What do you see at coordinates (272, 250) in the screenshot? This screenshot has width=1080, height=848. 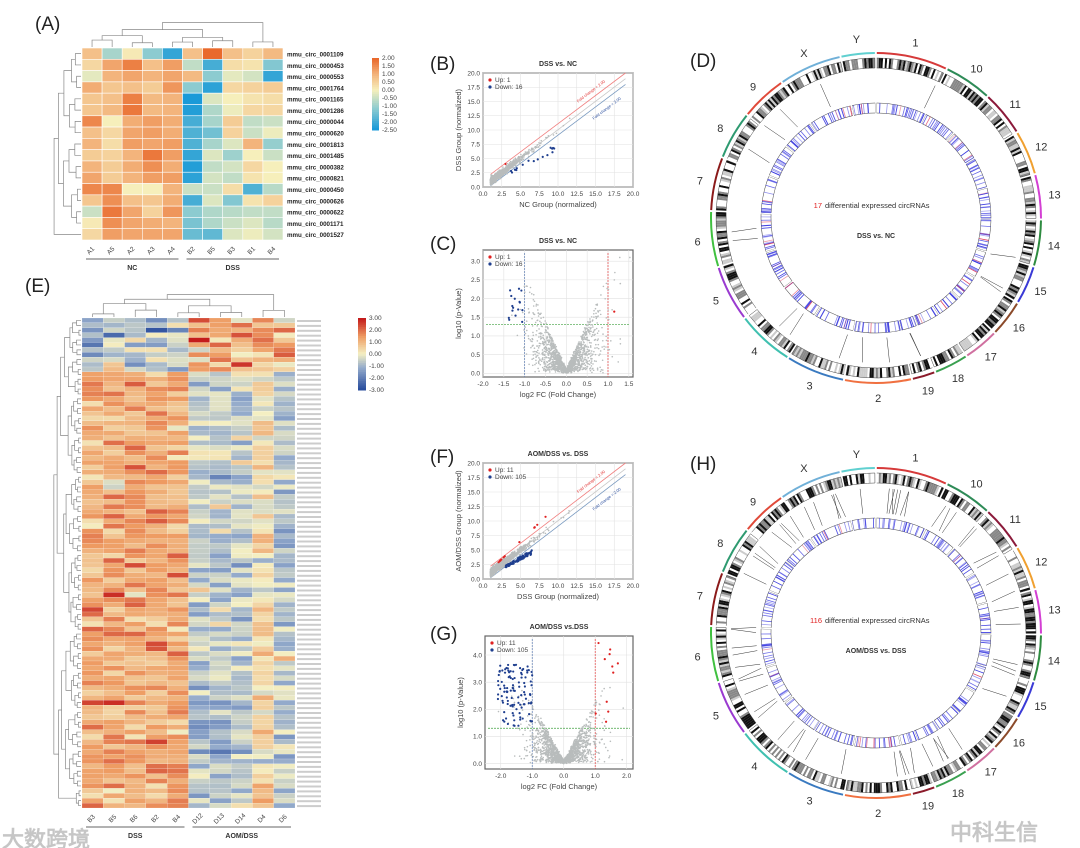 I see `column-label: B4` at bounding box center [272, 250].